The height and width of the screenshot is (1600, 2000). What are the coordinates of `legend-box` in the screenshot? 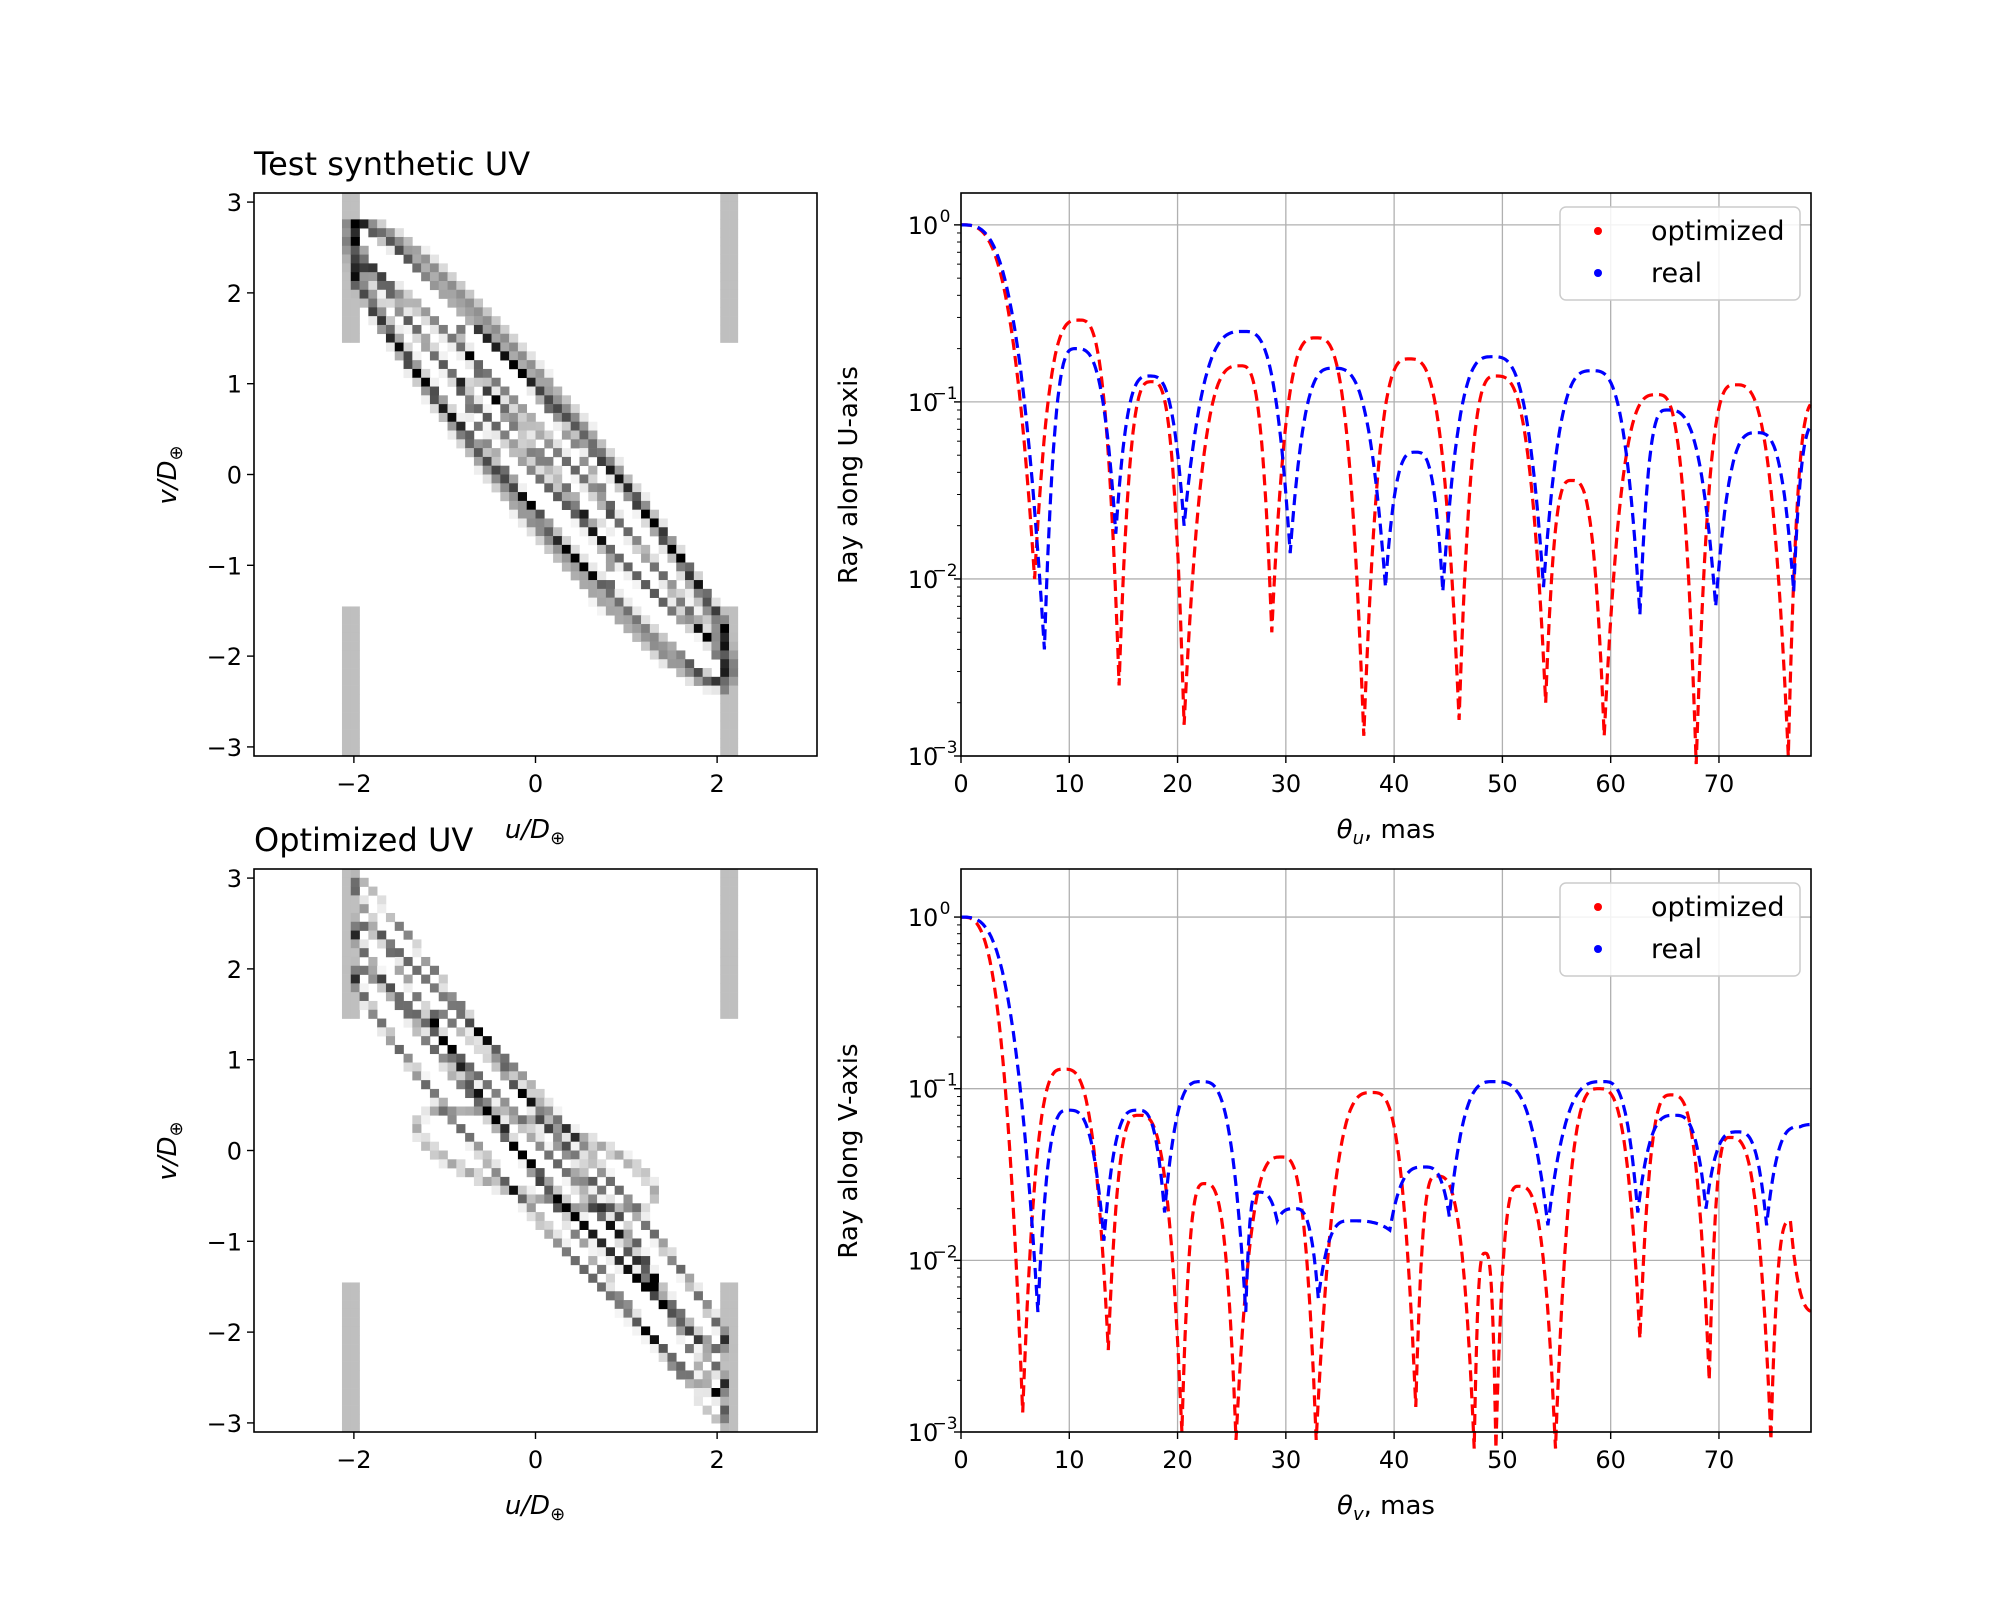 It's located at (1680, 253).